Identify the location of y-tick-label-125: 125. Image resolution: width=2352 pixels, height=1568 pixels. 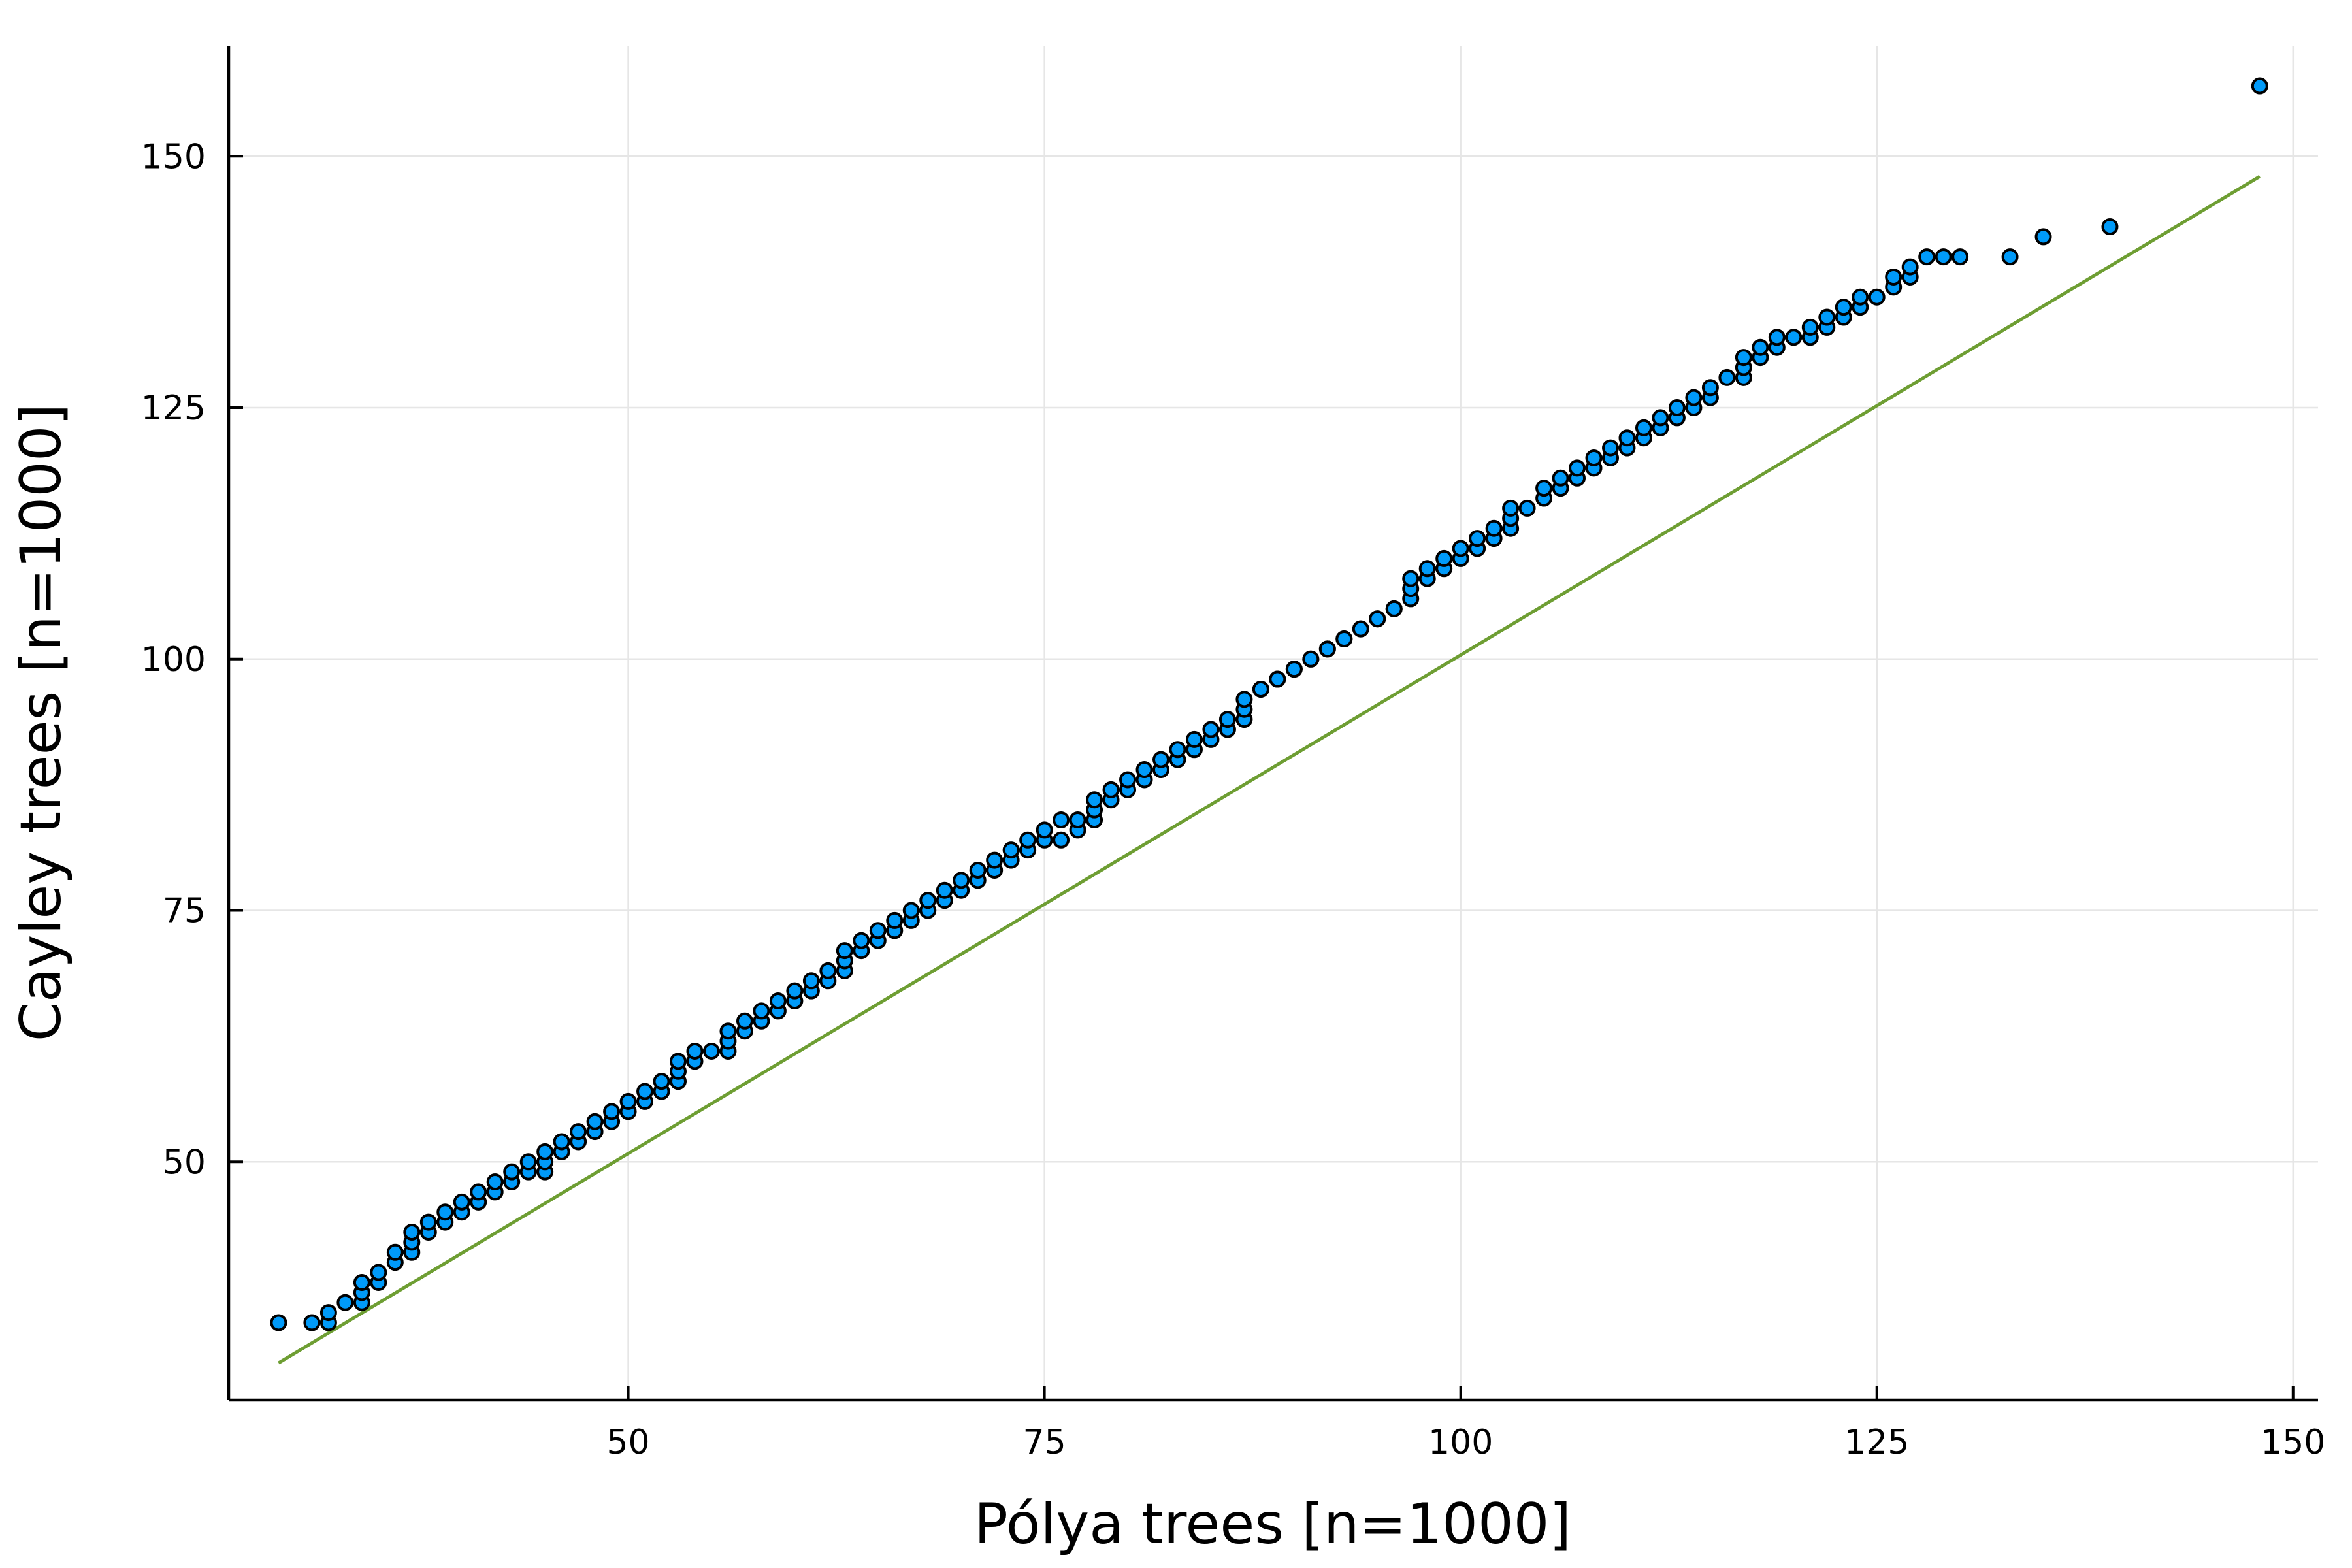
(173, 408).